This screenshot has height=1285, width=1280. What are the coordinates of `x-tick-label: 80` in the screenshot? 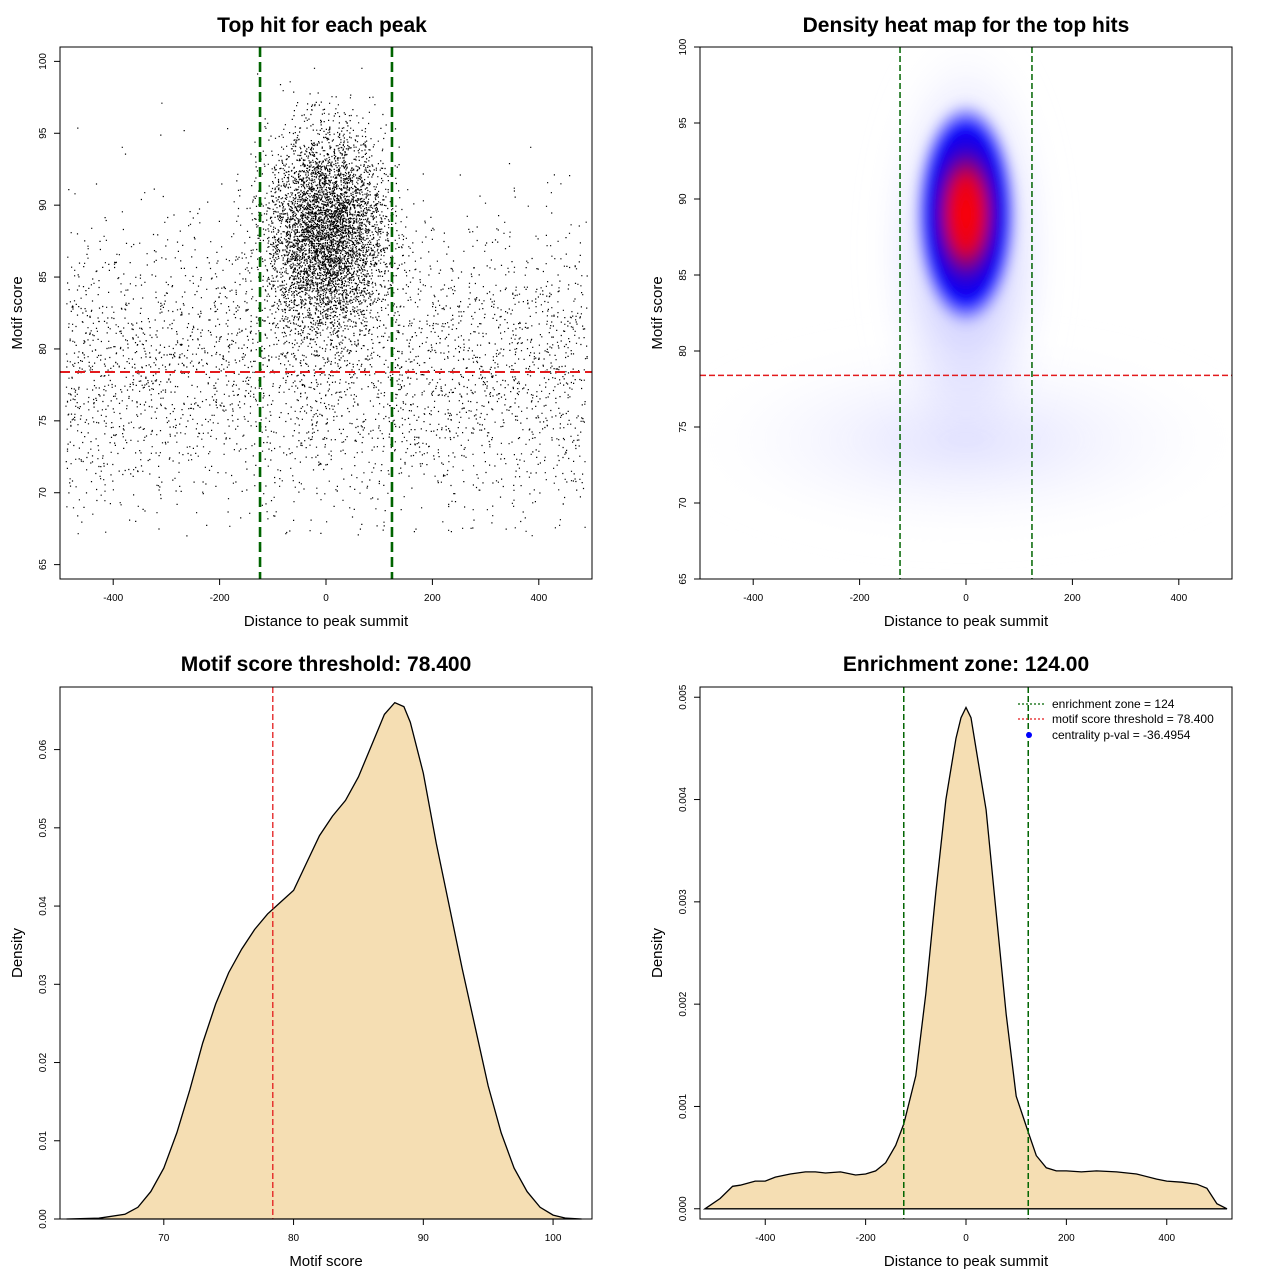 It's located at (294, 1238).